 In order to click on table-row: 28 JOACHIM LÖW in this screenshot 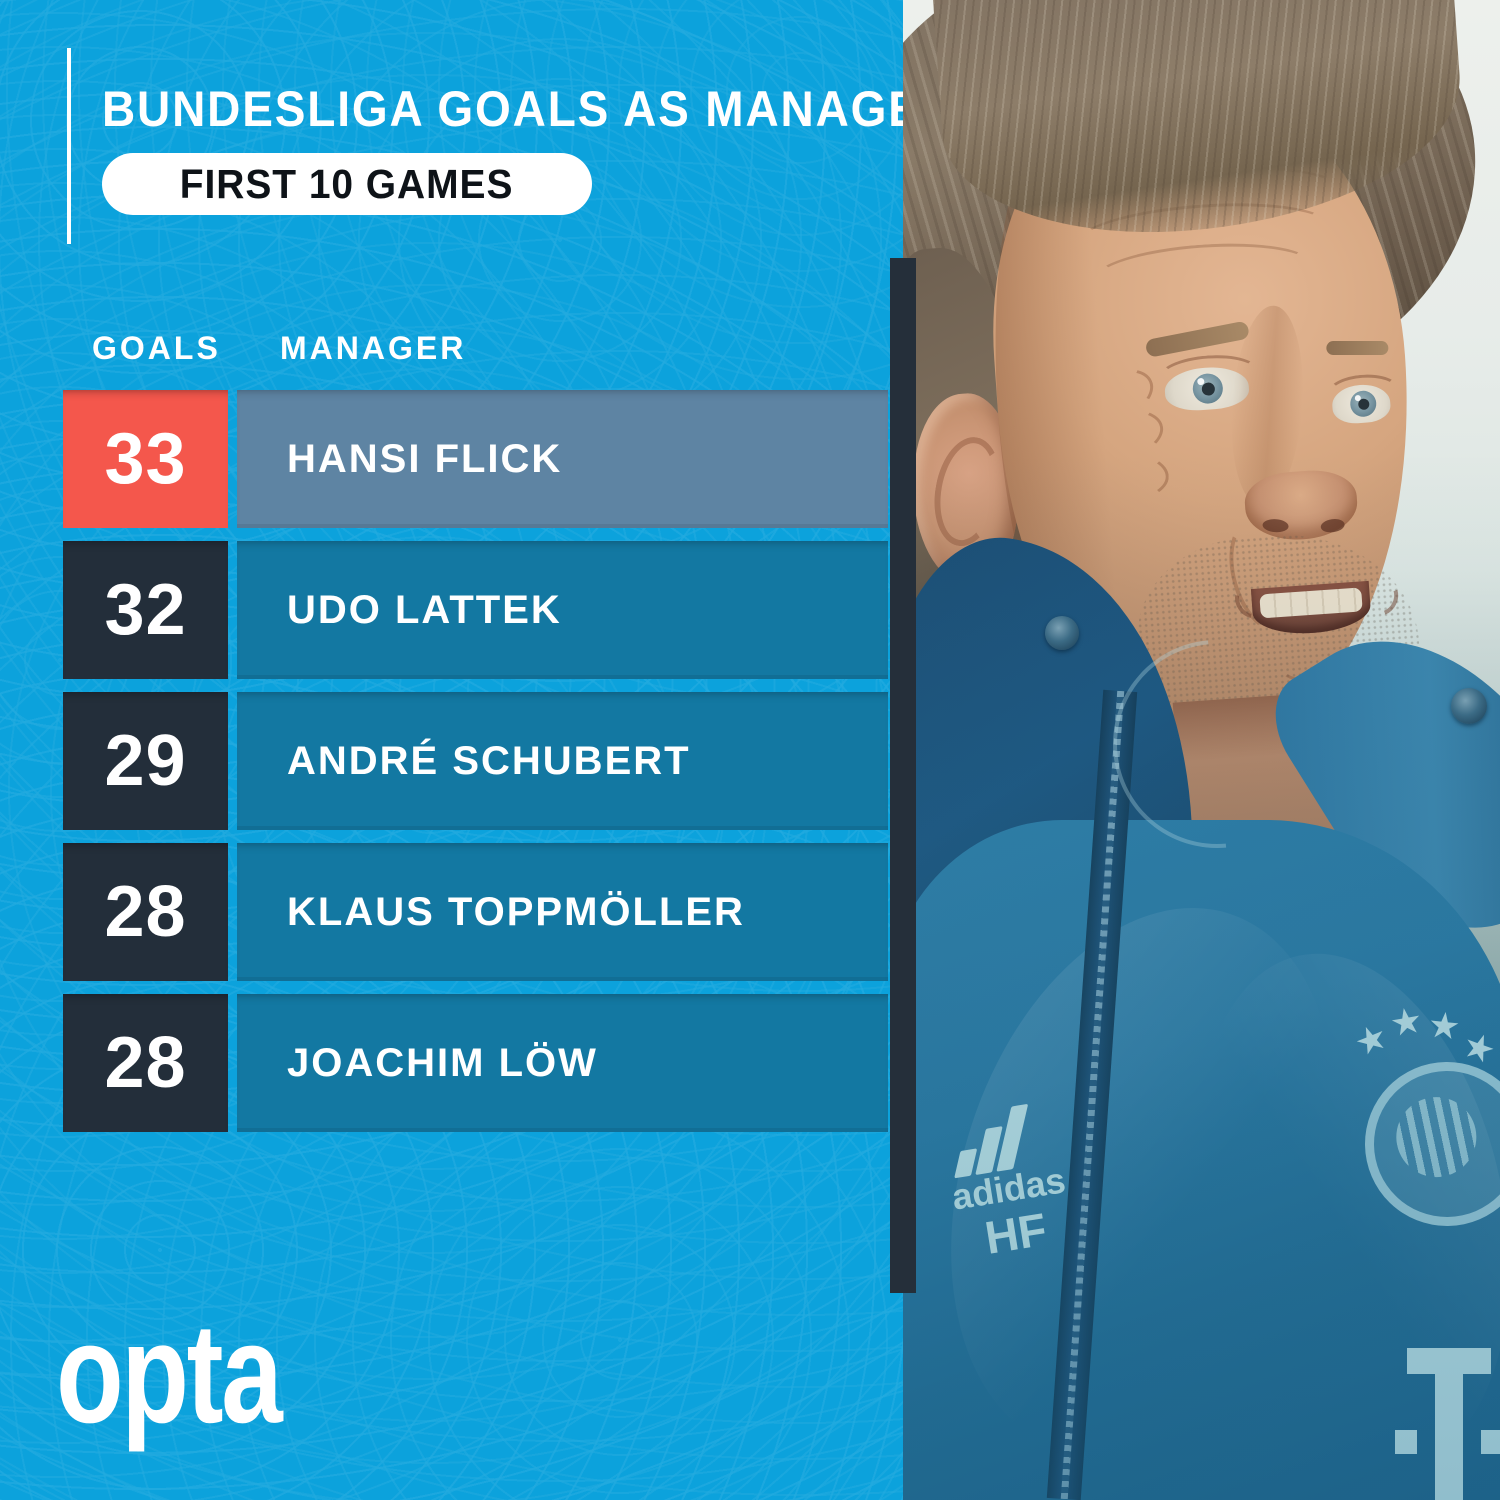, I will do `click(475, 1063)`.